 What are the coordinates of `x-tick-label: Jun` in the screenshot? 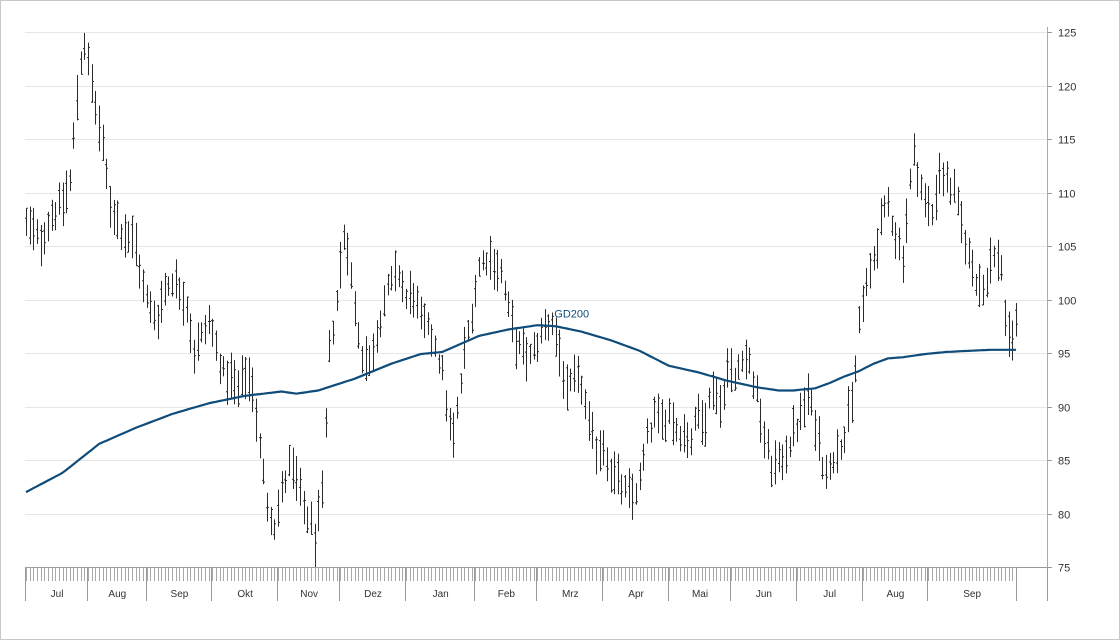 It's located at (764, 594).